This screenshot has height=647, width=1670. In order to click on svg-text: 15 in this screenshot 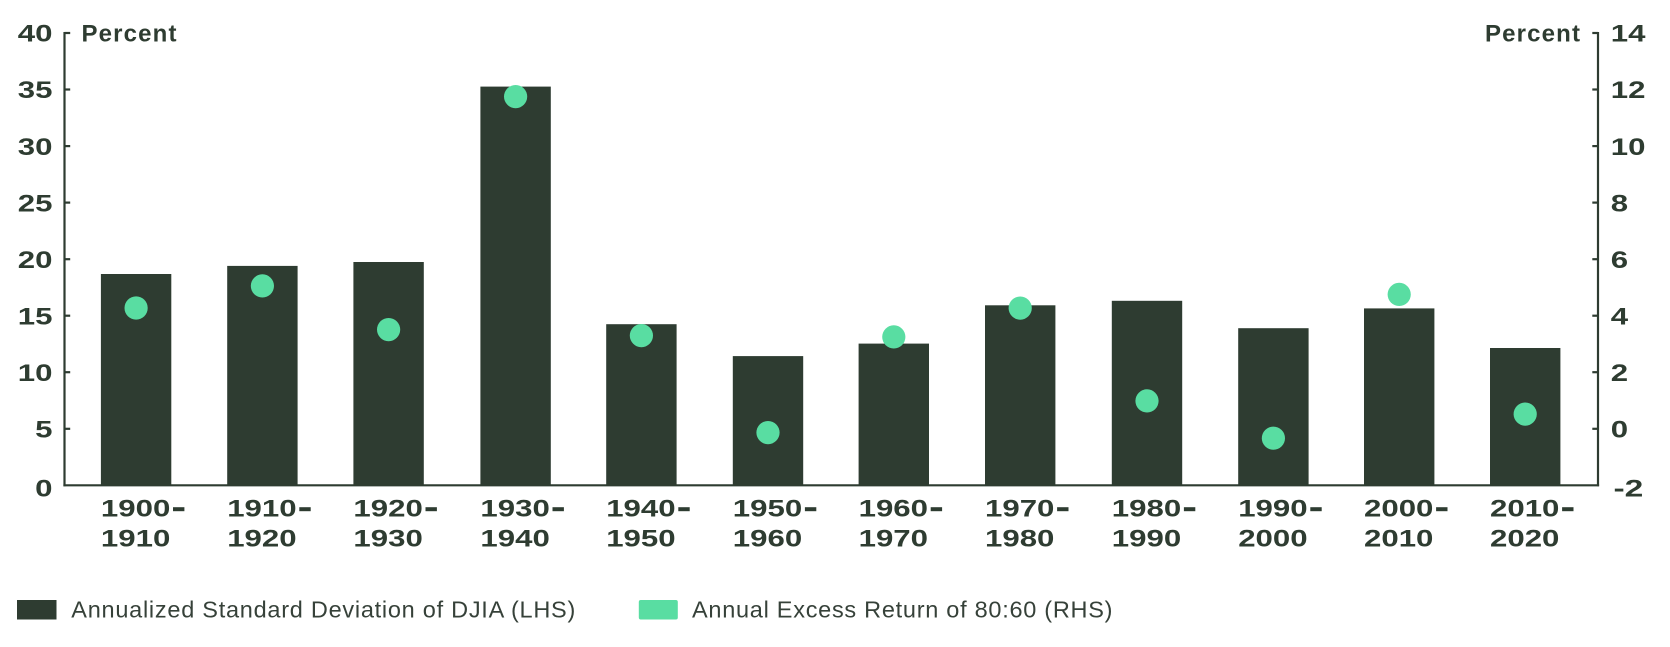, I will do `click(35, 316)`.